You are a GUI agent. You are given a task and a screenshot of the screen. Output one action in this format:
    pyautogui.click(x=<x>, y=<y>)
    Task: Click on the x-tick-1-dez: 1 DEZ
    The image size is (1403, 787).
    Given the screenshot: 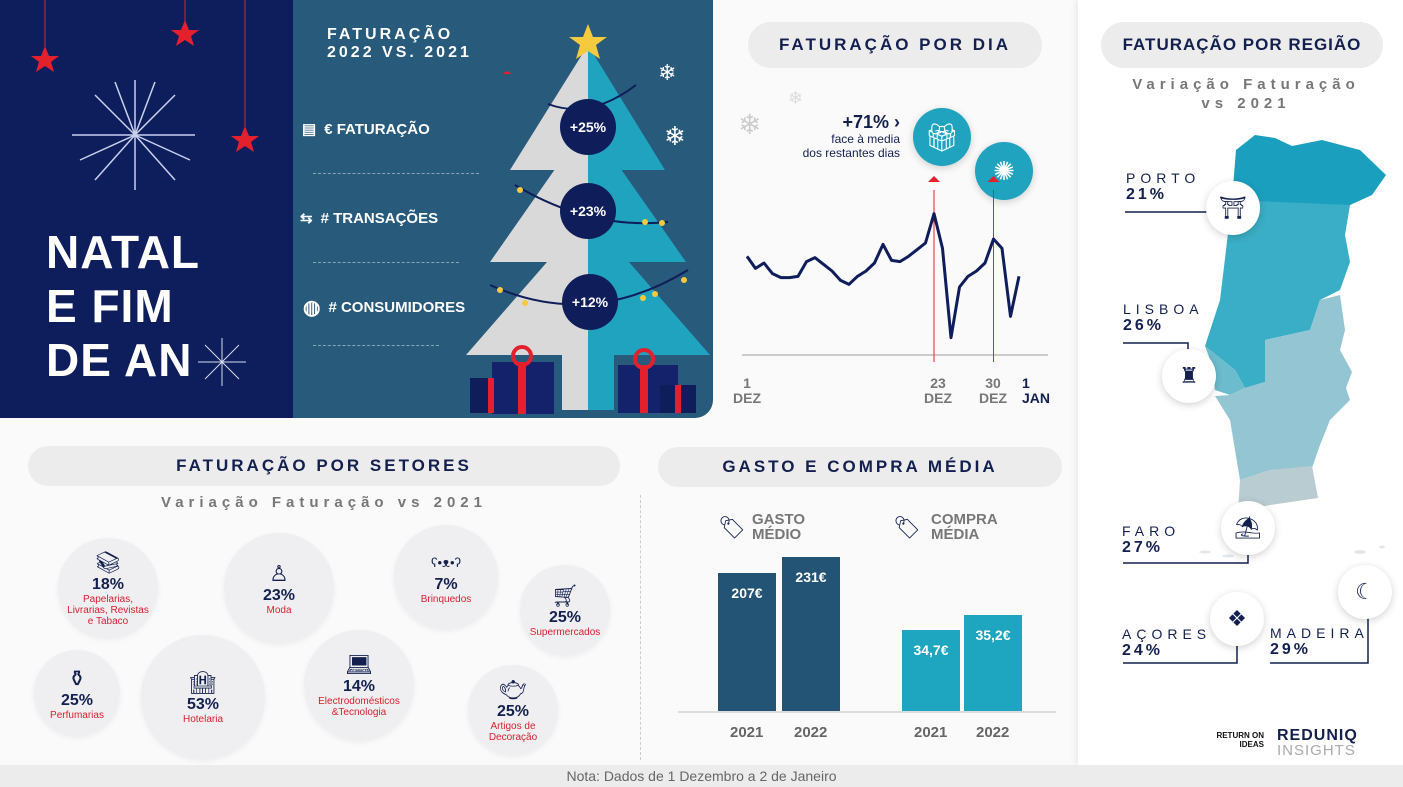 What is the action you would take?
    pyautogui.click(x=747, y=390)
    